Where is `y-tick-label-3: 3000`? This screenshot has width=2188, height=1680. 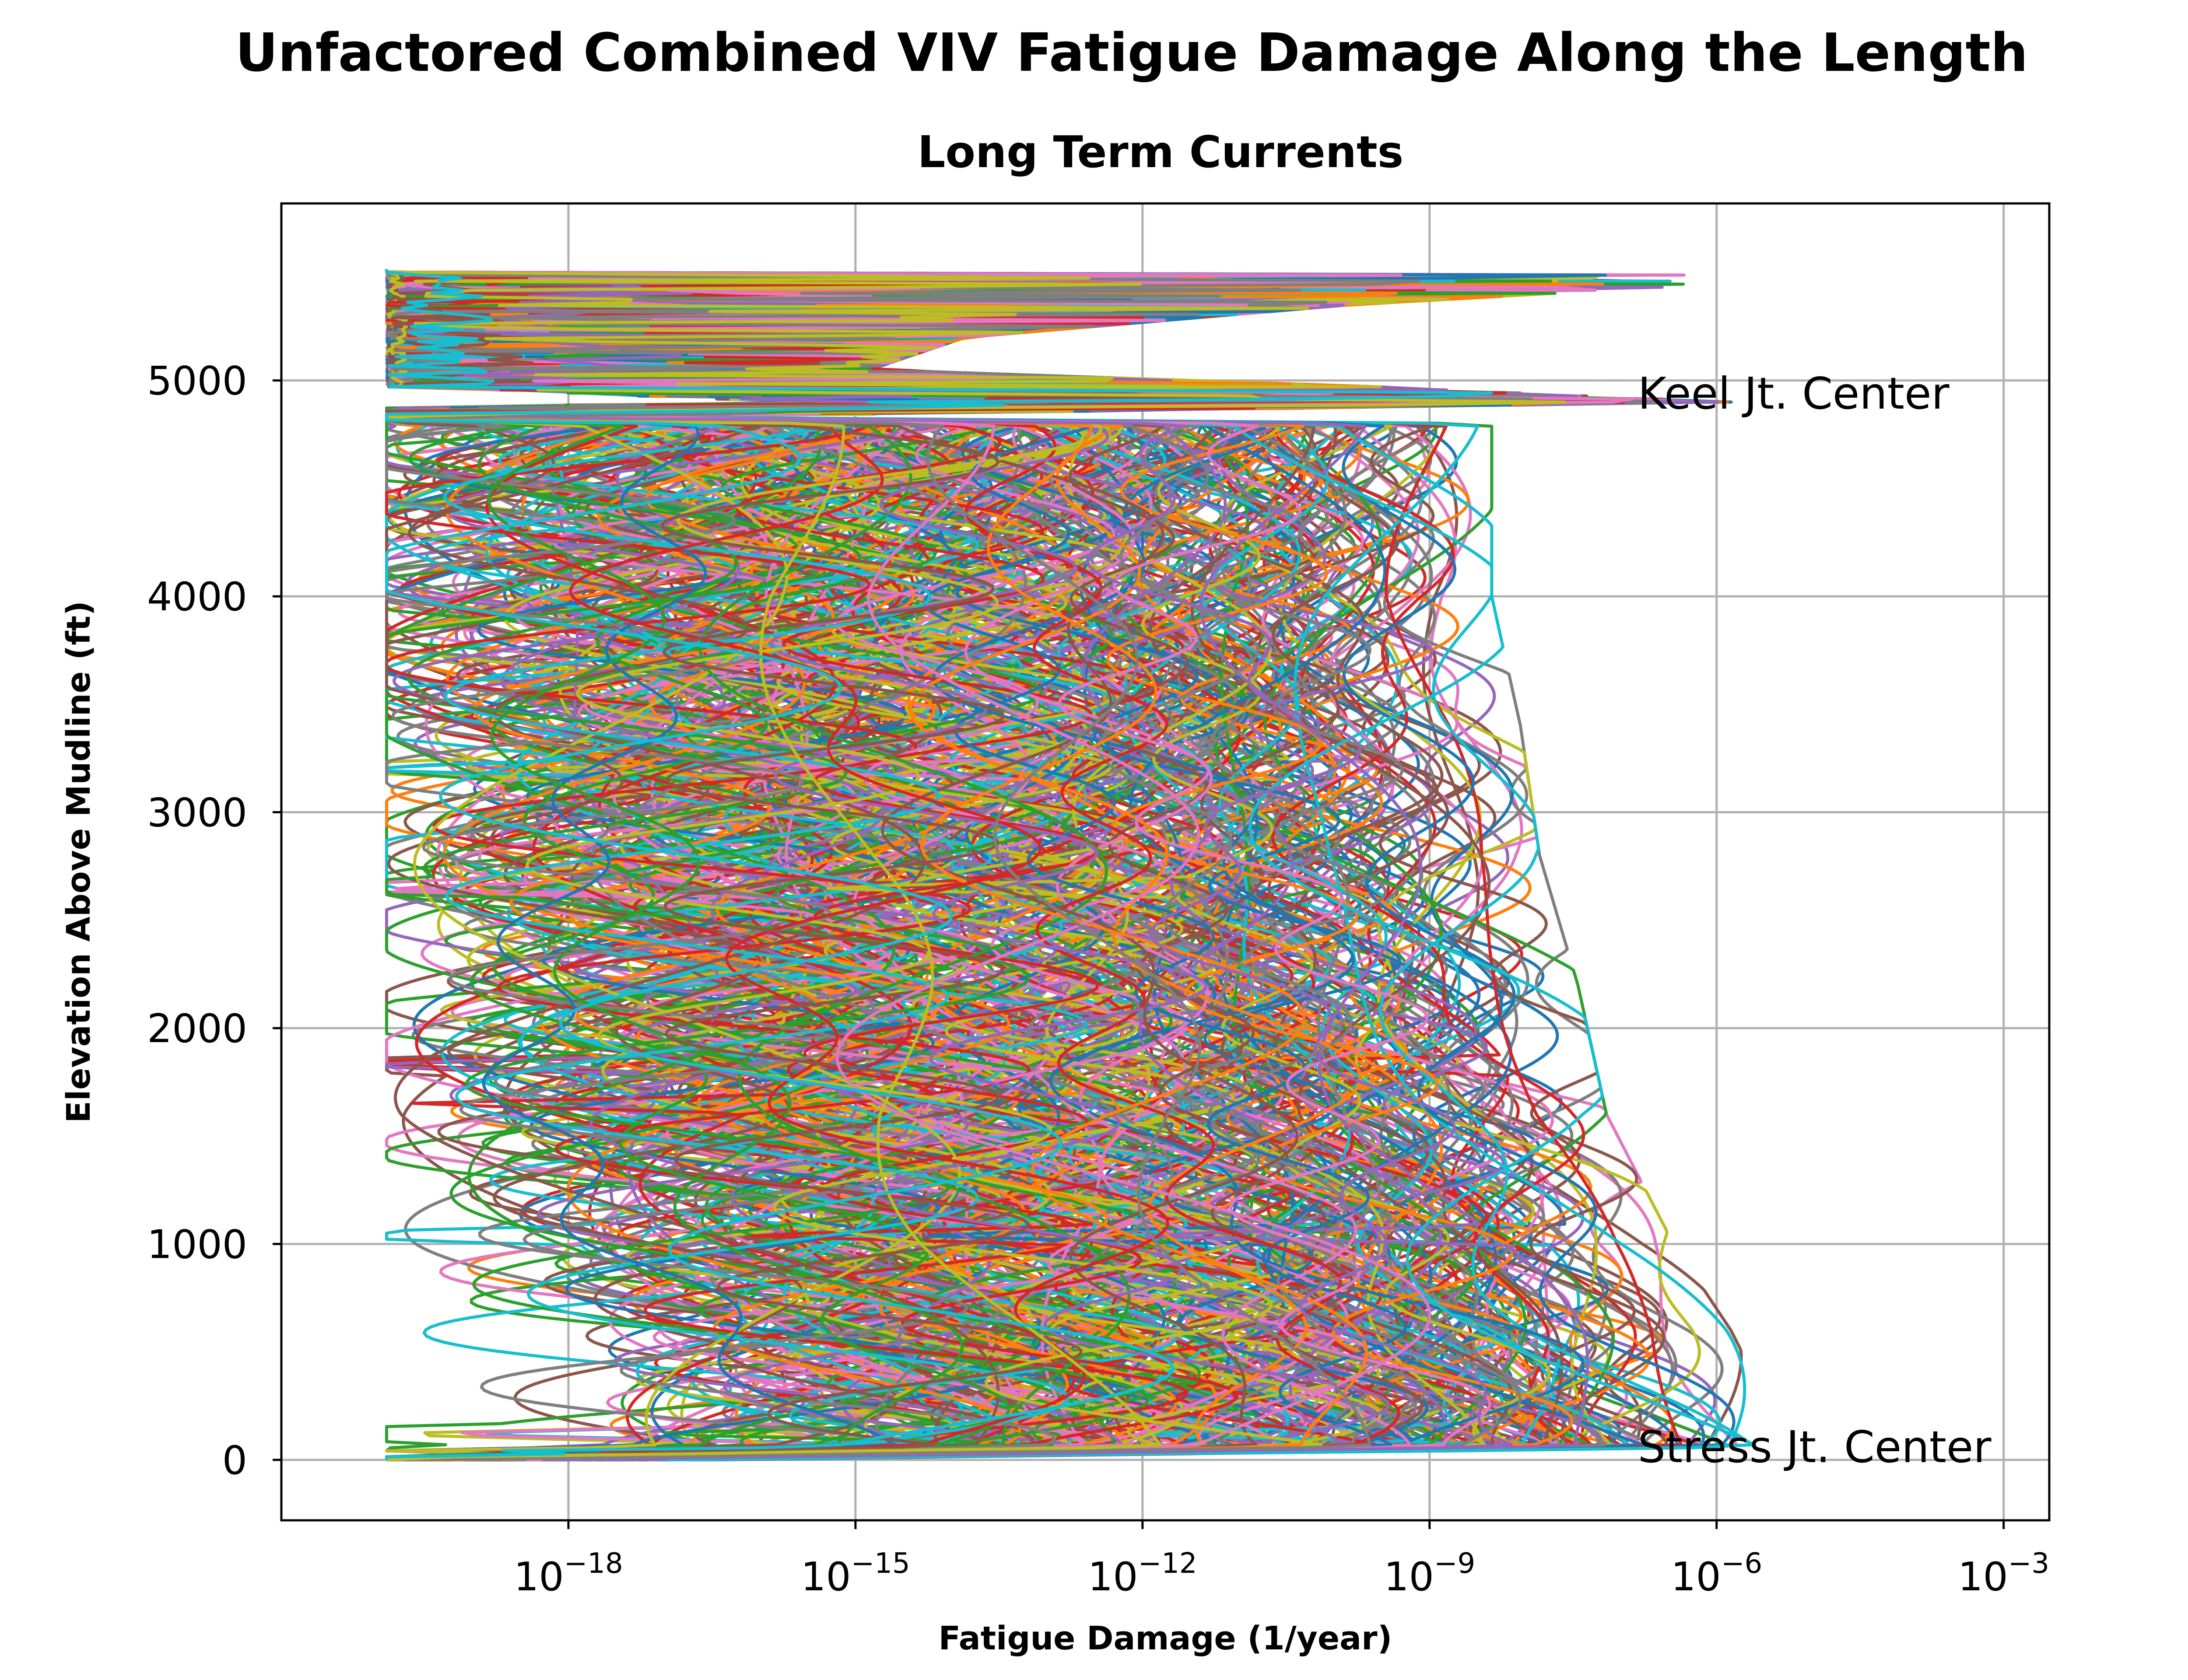 y-tick-label-3: 3000 is located at coordinates (197, 813).